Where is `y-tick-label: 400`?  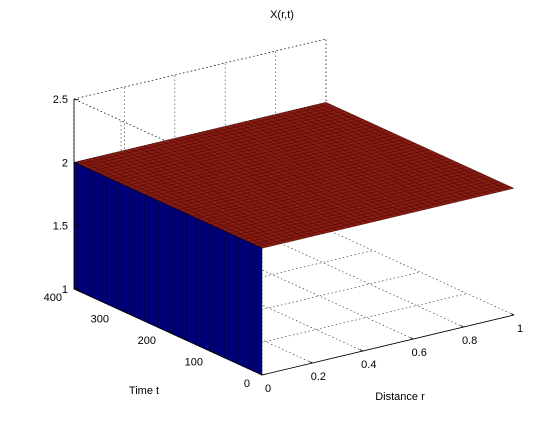 y-tick-label: 400 is located at coordinates (53, 298).